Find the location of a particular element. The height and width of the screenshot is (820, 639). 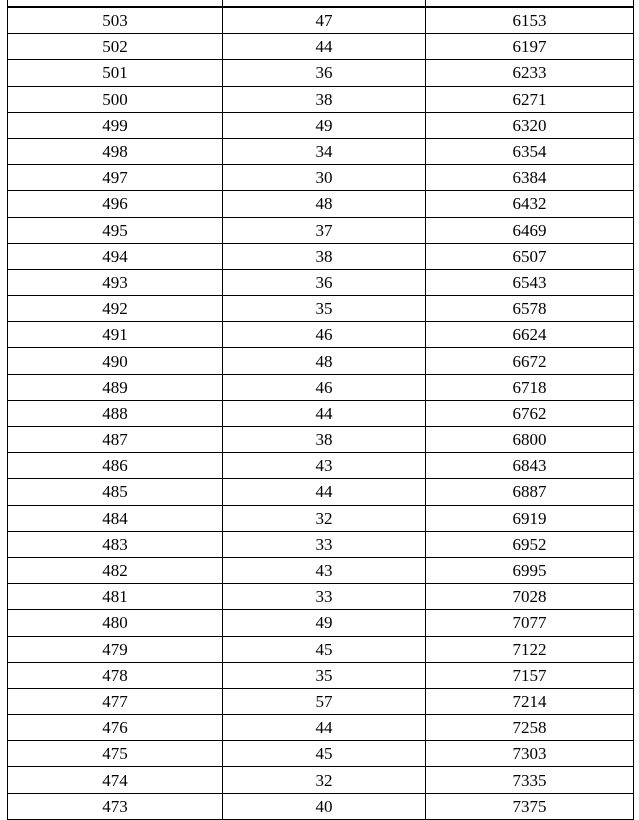

table-row: 501 36 6233 is located at coordinates (320, 73).